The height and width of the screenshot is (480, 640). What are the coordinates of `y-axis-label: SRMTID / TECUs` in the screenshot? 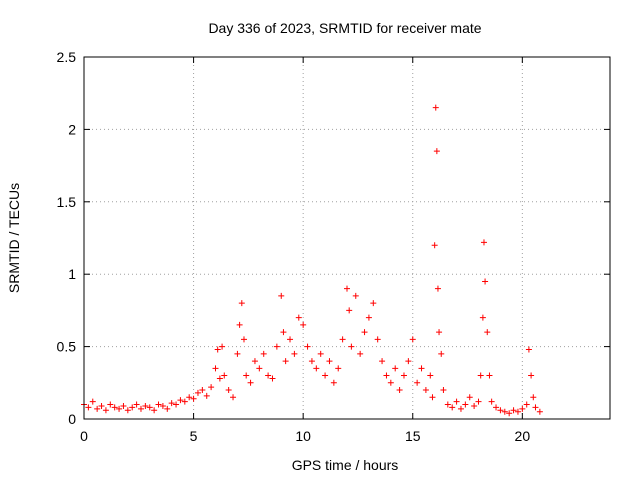 It's located at (14, 238).